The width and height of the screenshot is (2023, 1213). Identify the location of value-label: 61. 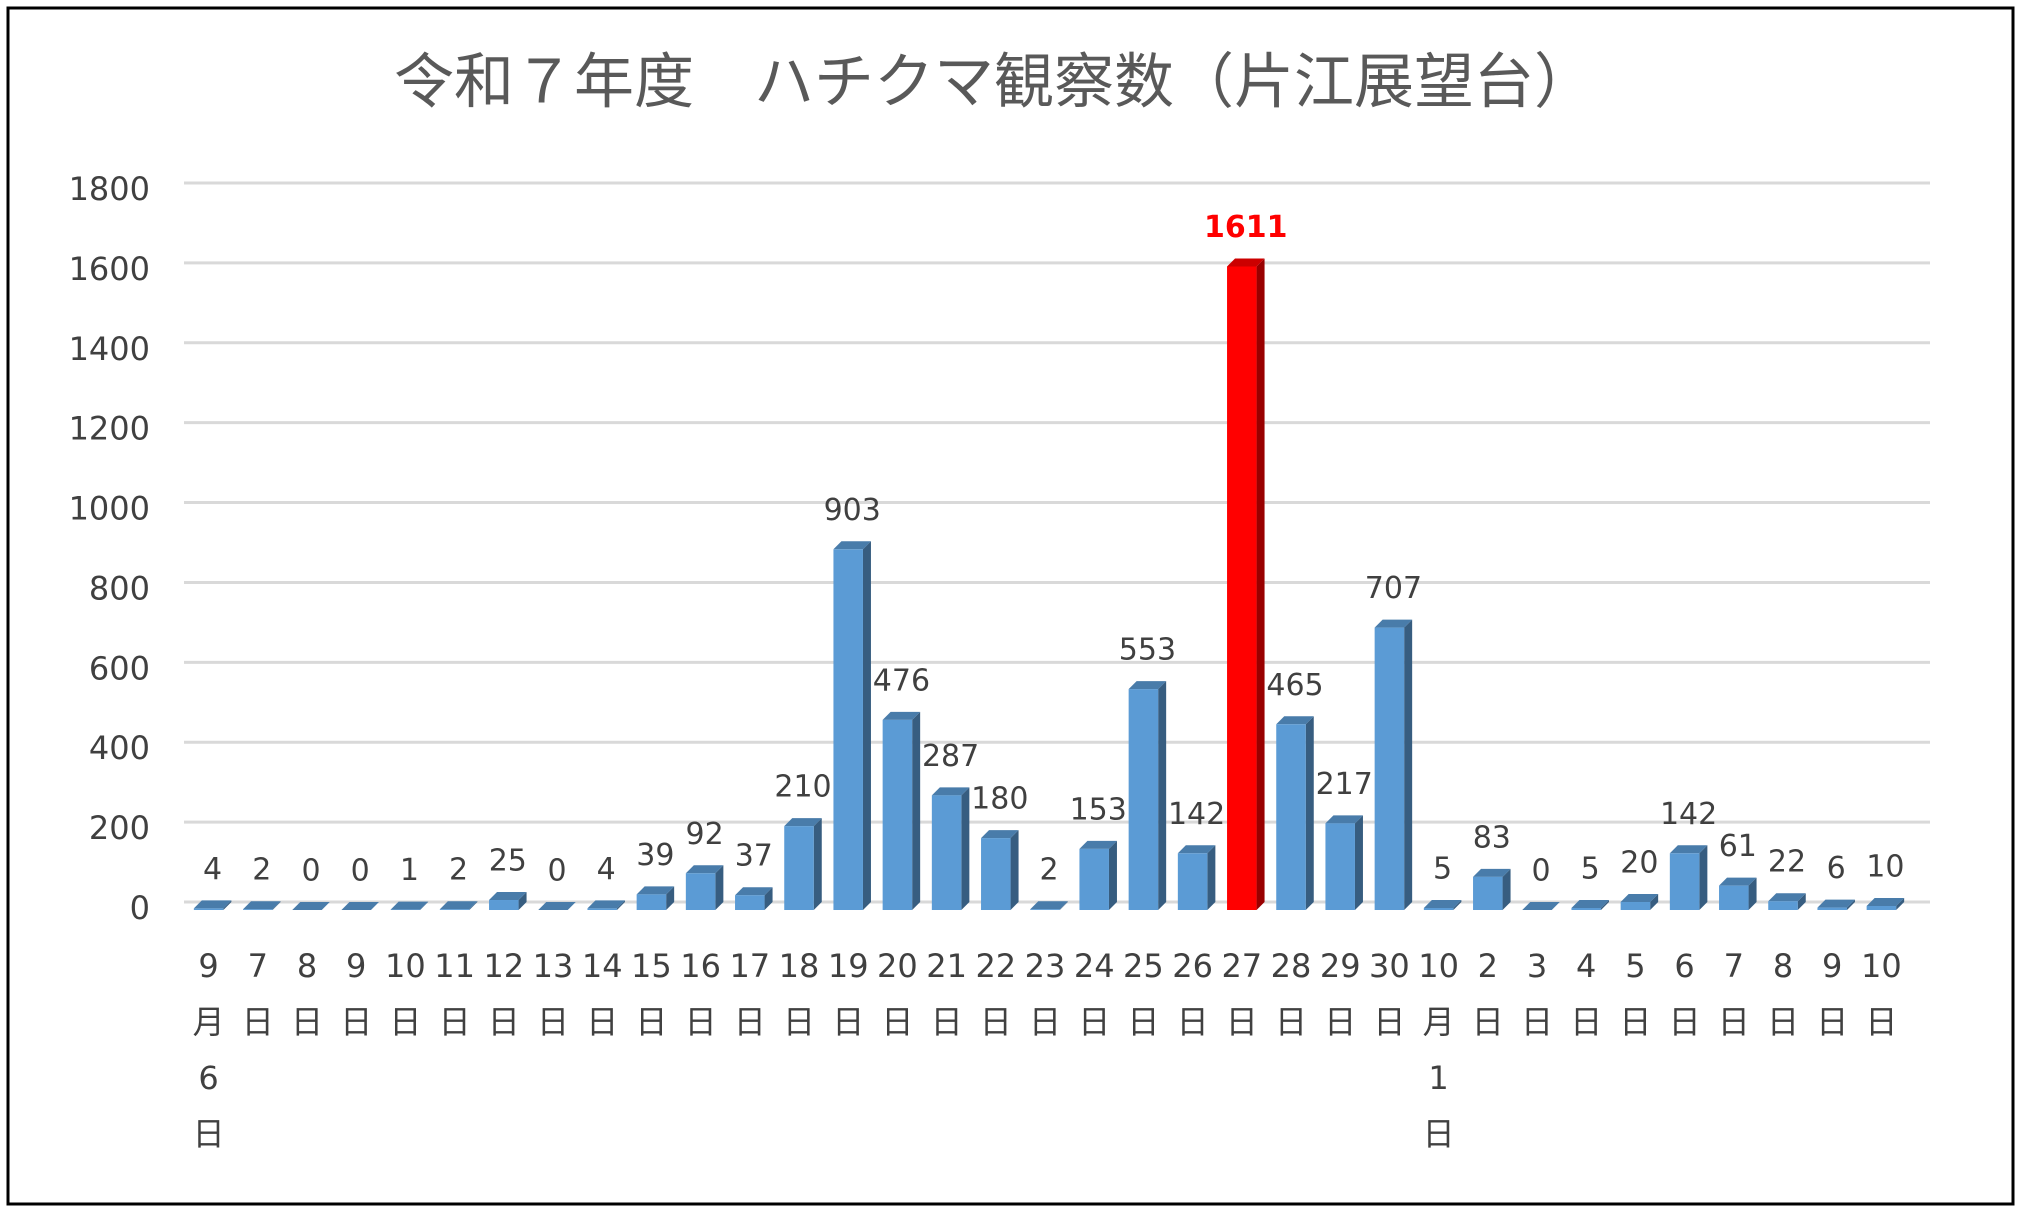
(1738, 846).